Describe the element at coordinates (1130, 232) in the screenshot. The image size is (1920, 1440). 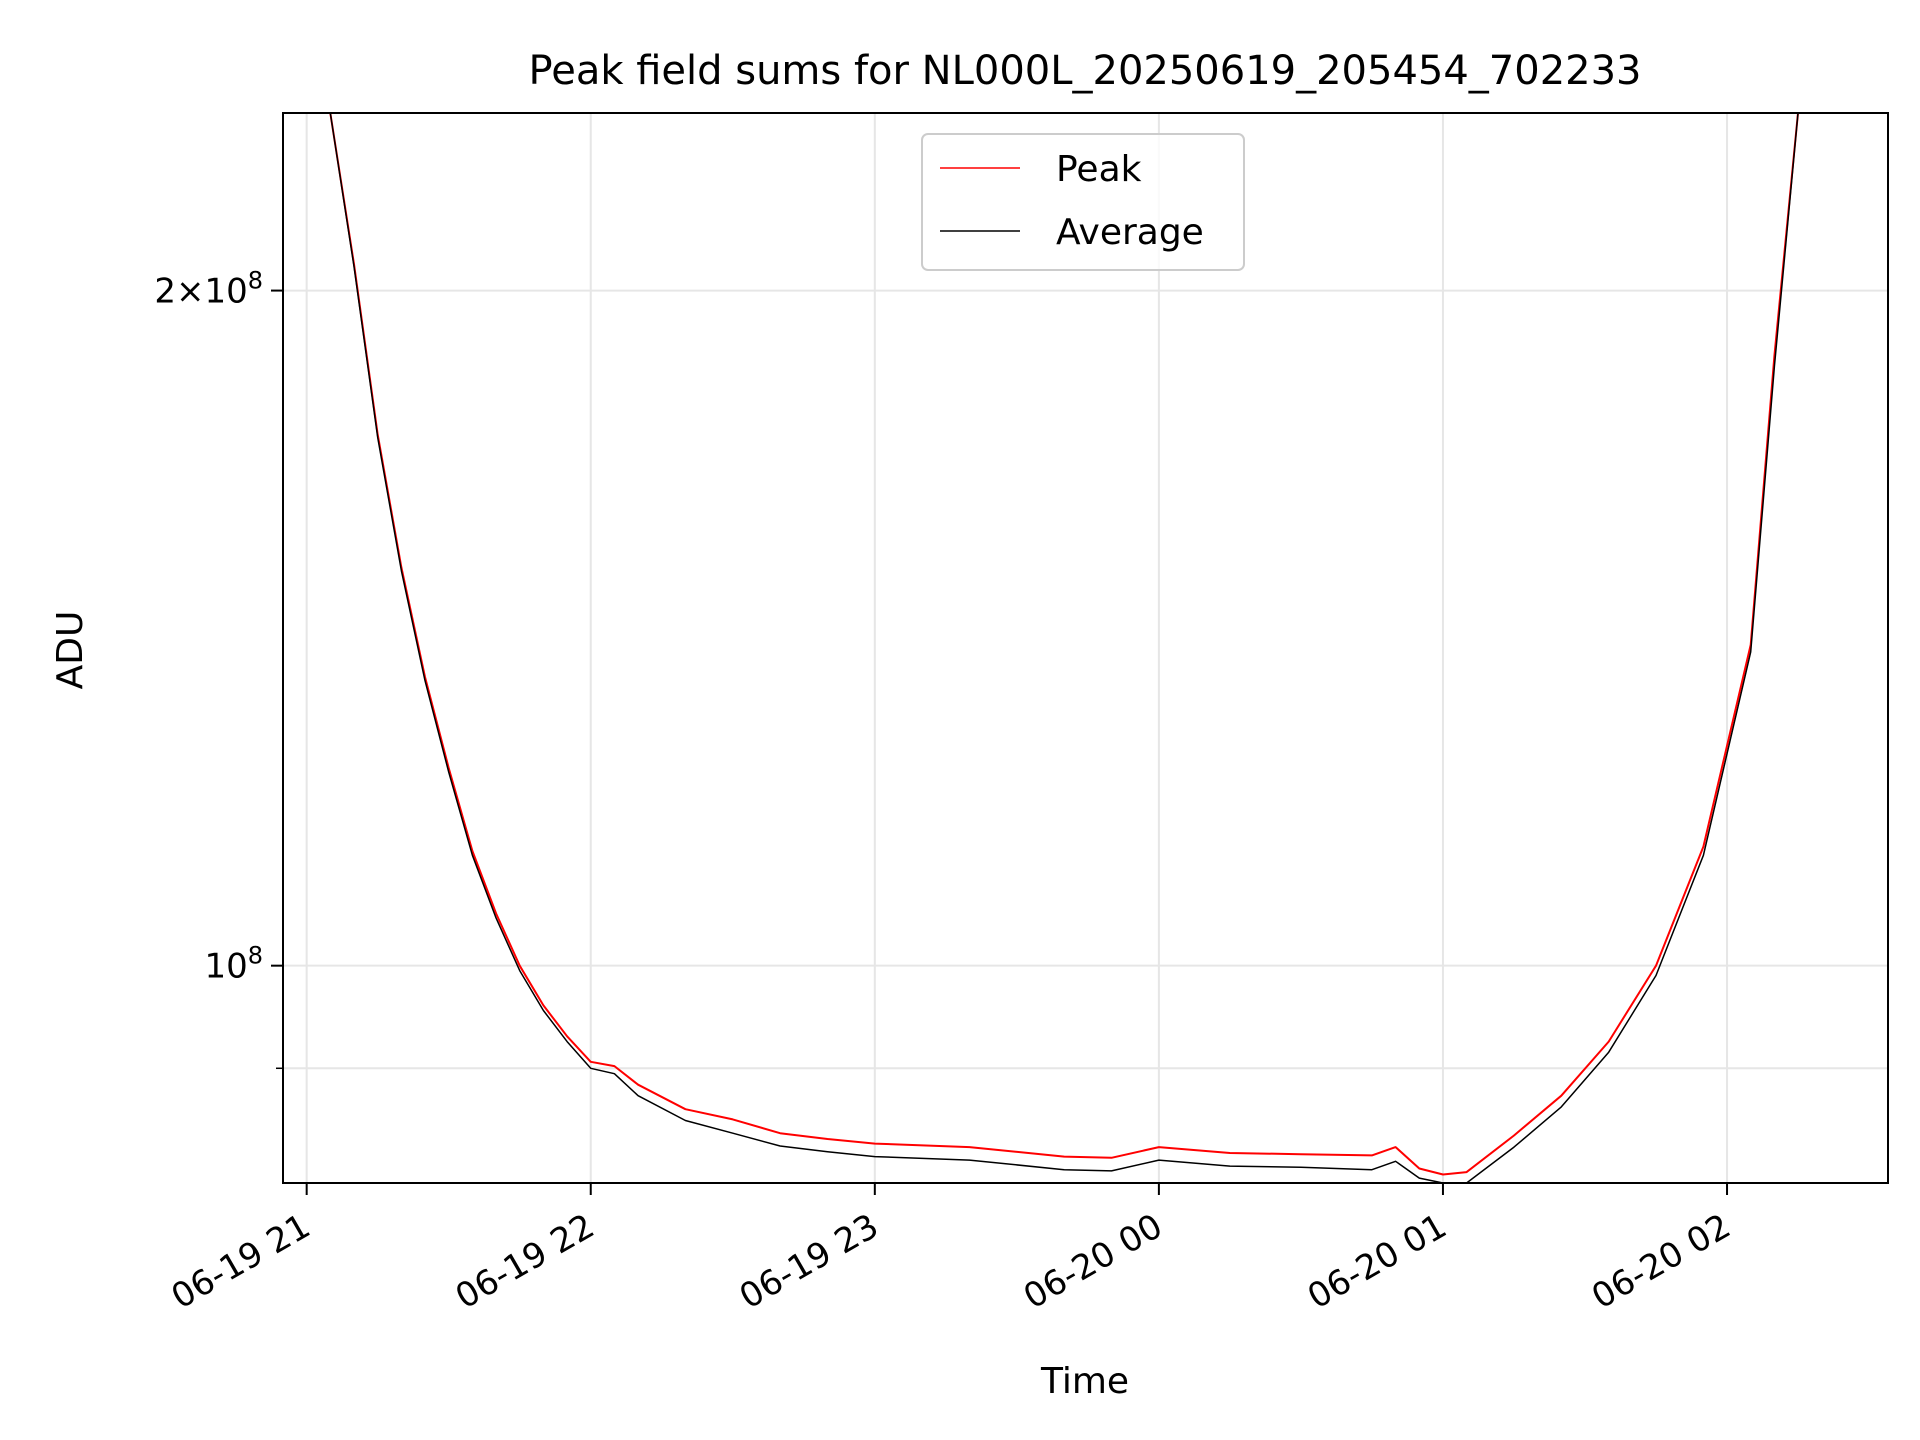
I see `legend-label-average: Average` at that location.